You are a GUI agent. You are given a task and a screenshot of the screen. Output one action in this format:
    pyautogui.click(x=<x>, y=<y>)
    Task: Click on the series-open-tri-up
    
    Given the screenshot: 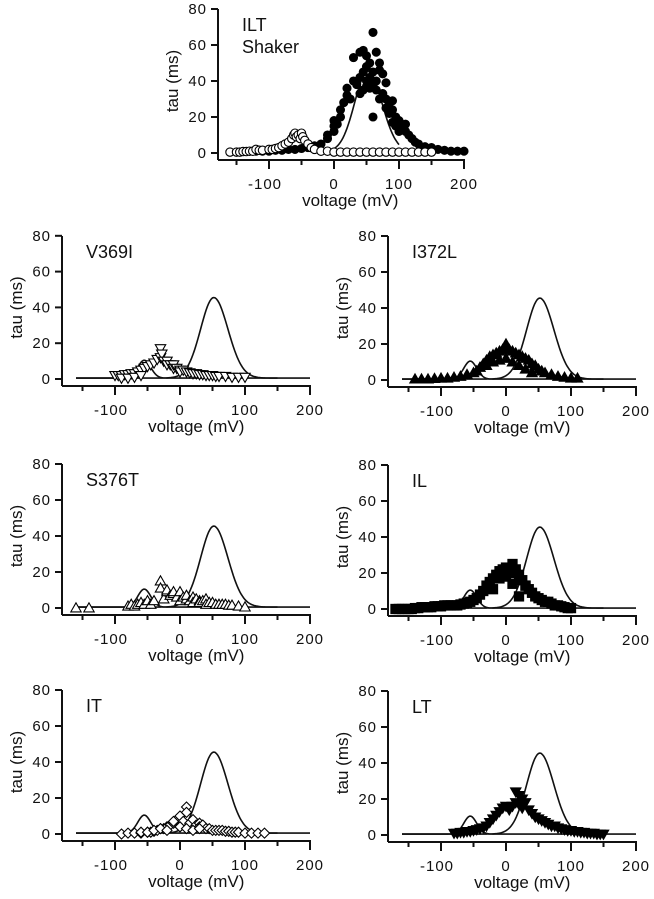 What is the action you would take?
    pyautogui.click(x=160, y=593)
    